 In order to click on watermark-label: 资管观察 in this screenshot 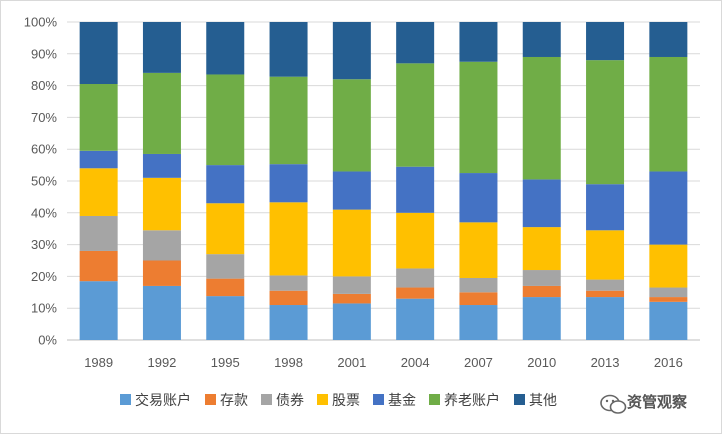, I will do `click(657, 402)`.